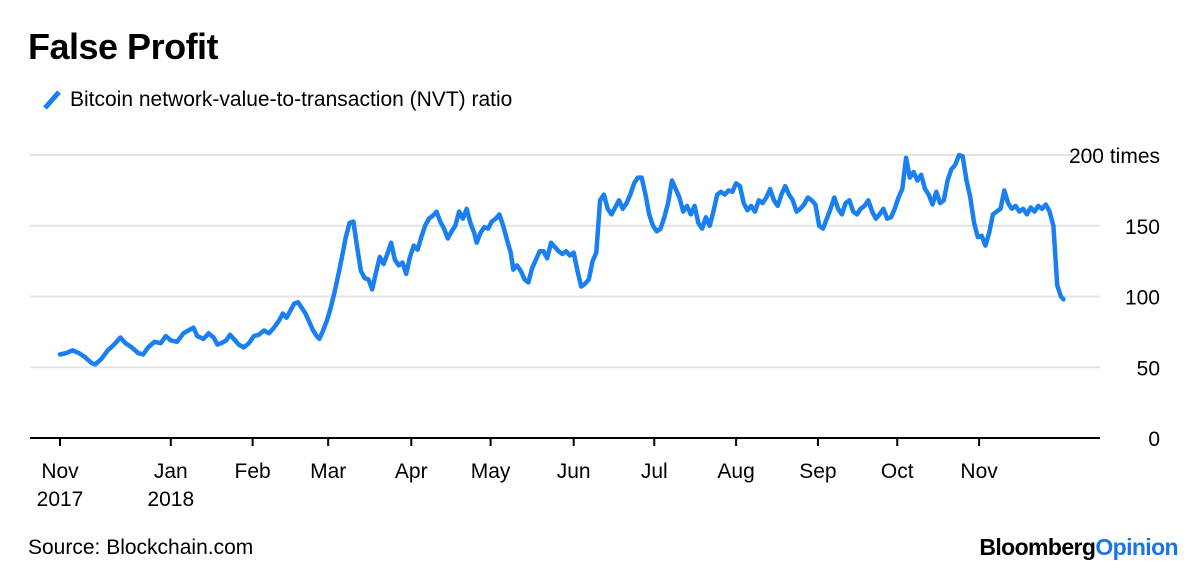 This screenshot has height=574, width=1200. I want to click on x-tick-label-7: Jul, so click(654, 471).